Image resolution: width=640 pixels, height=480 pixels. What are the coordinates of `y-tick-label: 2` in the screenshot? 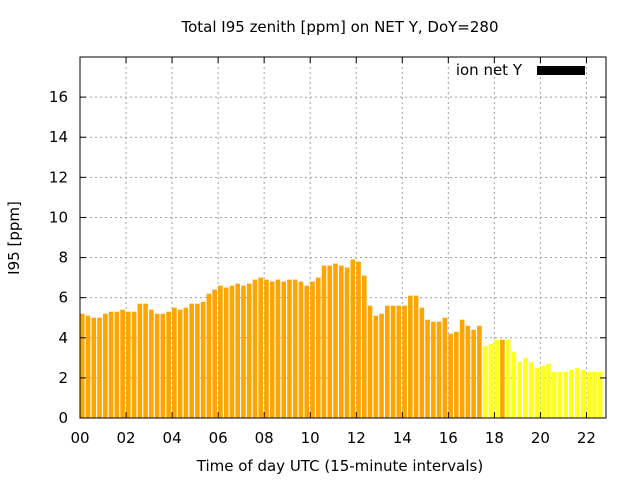 It's located at (63, 378).